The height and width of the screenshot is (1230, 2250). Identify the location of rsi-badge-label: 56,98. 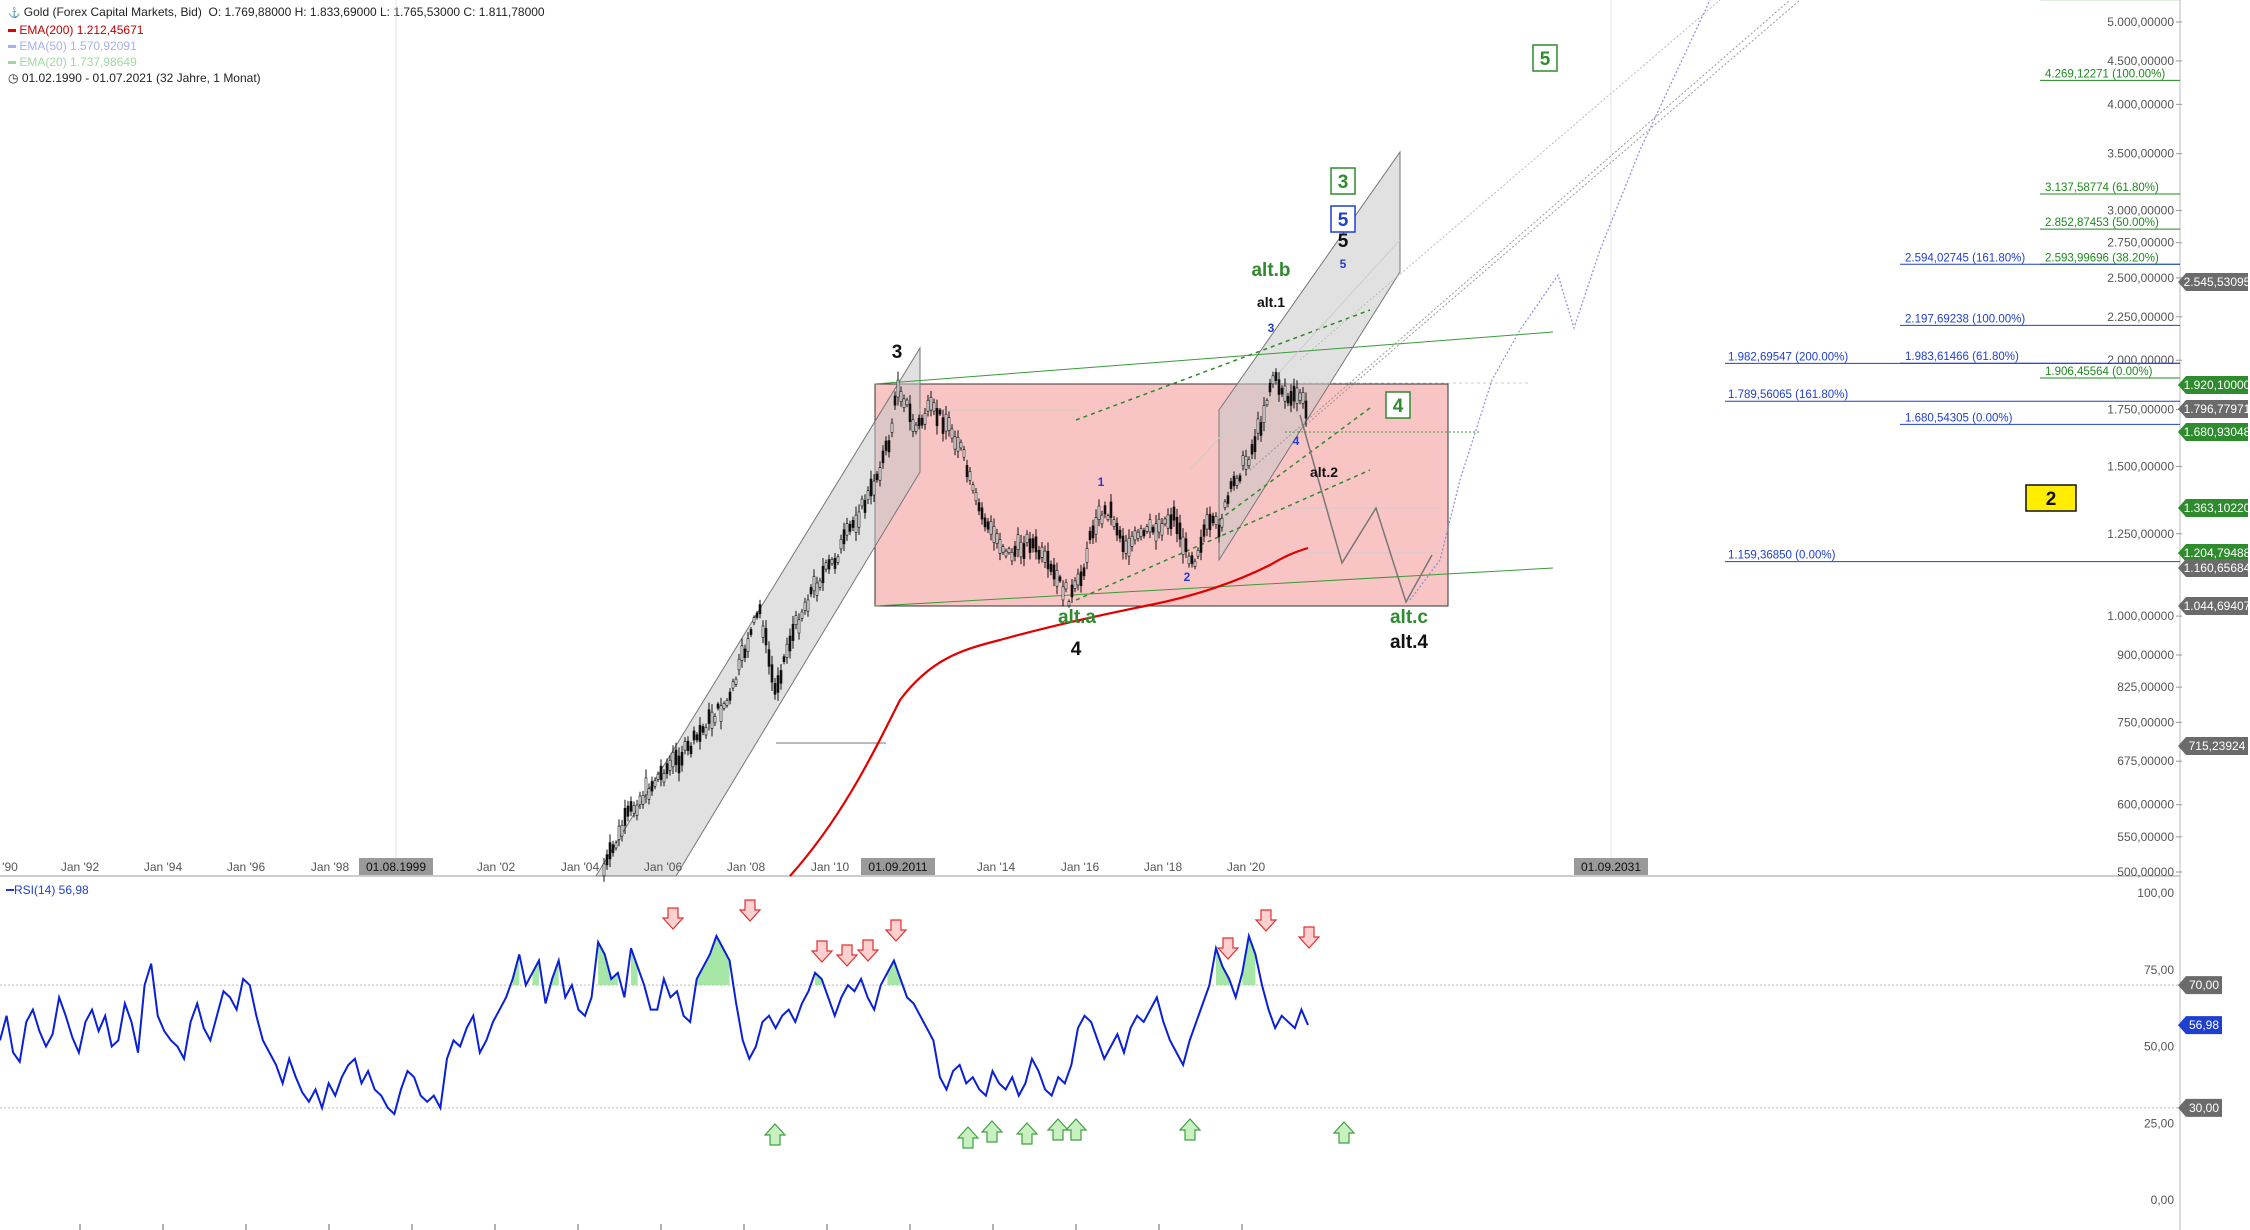
(2204, 1025).